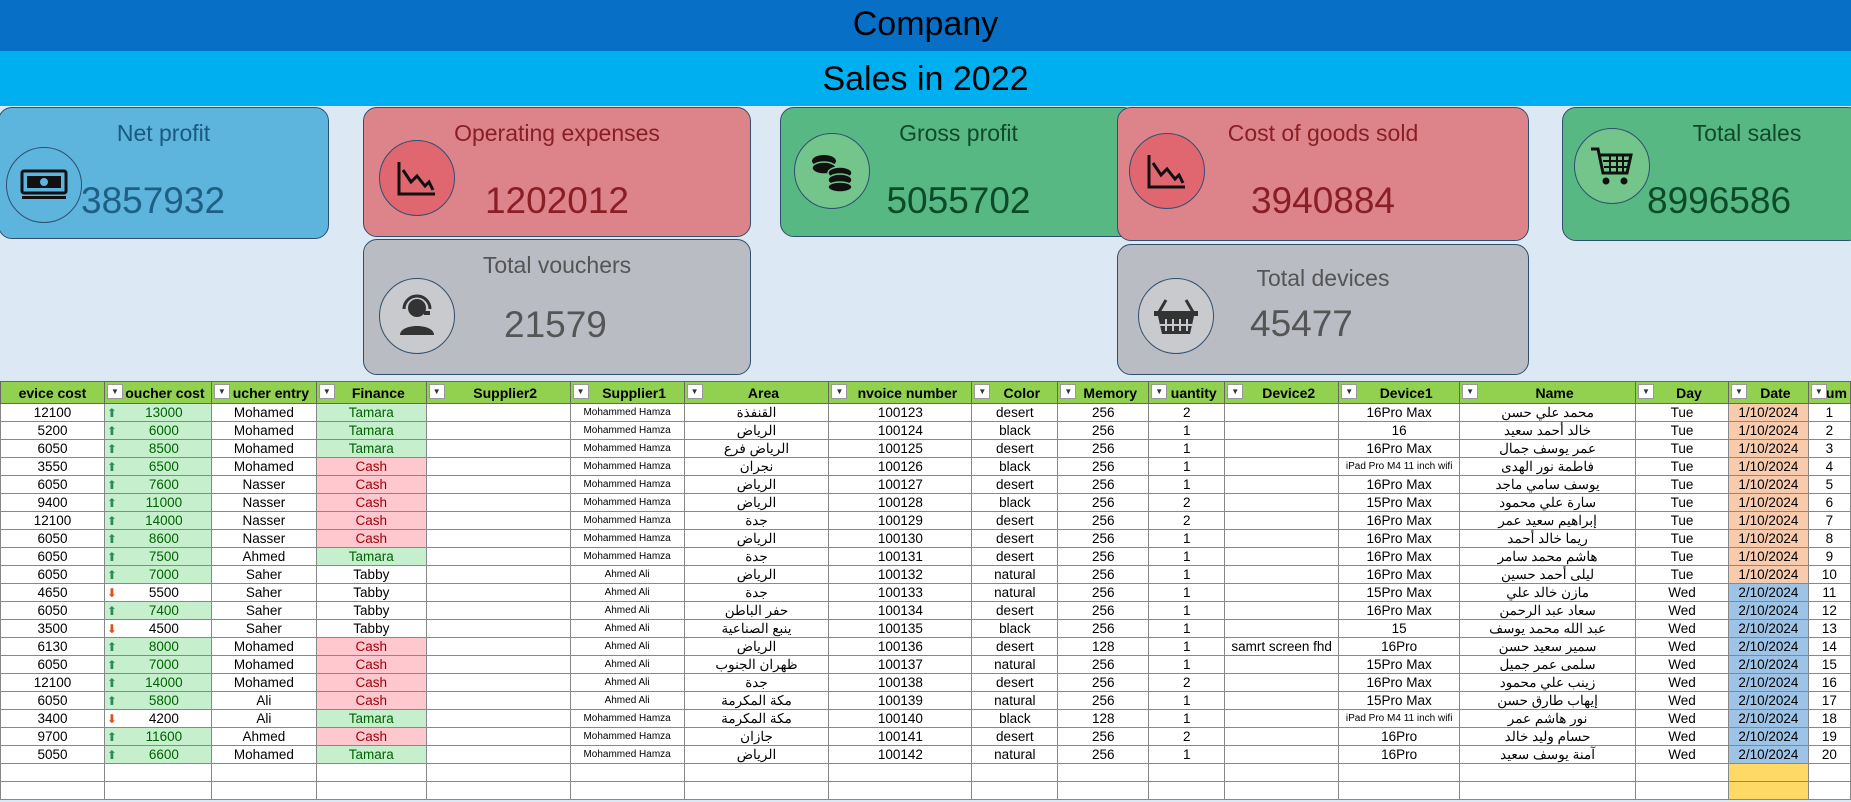  What do you see at coordinates (900, 700) in the screenshot?
I see `table-cell: 100139` at bounding box center [900, 700].